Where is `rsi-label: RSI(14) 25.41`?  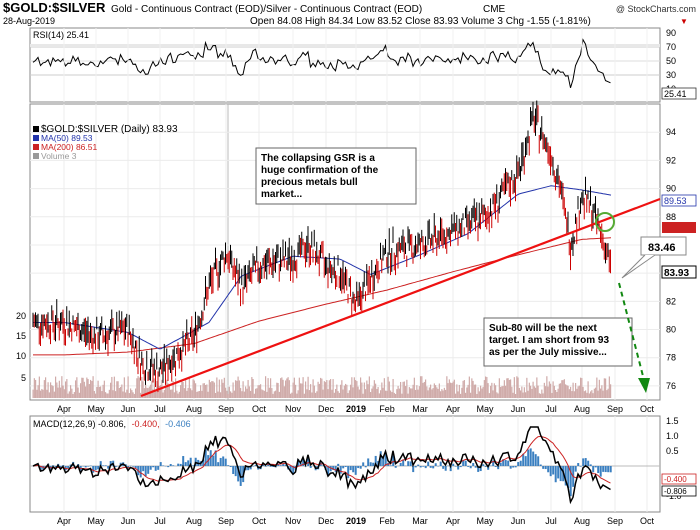 rsi-label: RSI(14) 25.41 is located at coordinates (61, 35).